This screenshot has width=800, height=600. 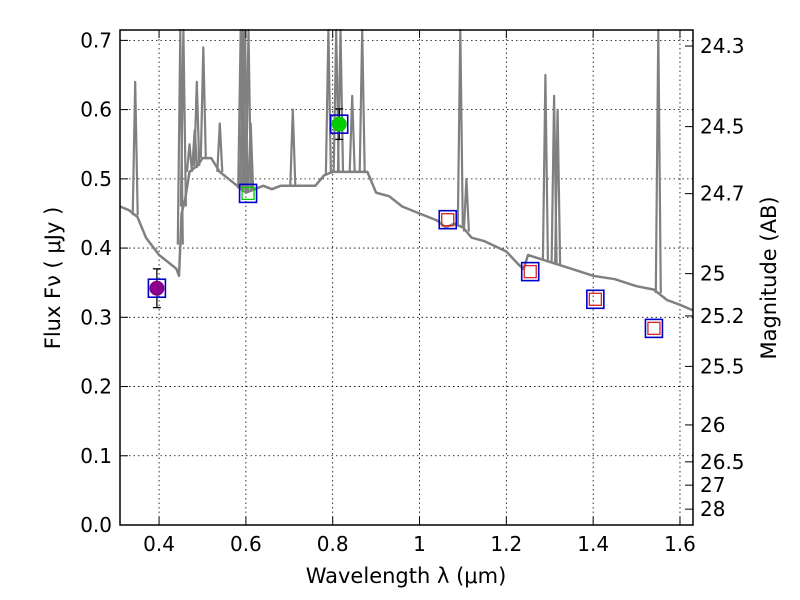 I want to click on x-tick-label: 1.4, so click(x=593, y=544).